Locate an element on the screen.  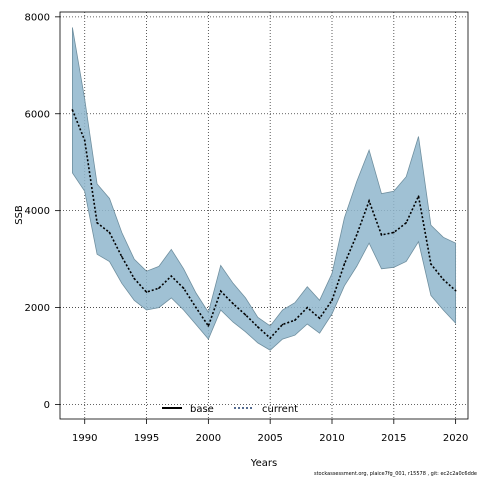
data-point-current-2009 is located at coordinates (319, 318).